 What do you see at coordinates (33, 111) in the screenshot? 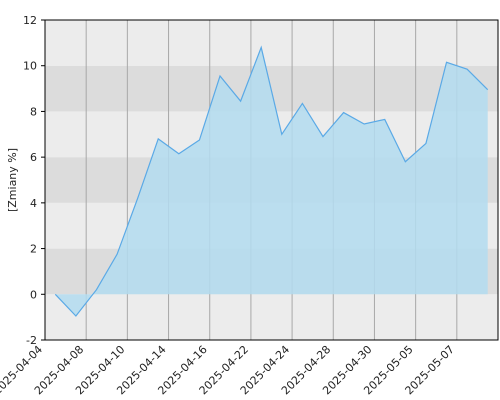
I see `y-tick-label: 8` at bounding box center [33, 111].